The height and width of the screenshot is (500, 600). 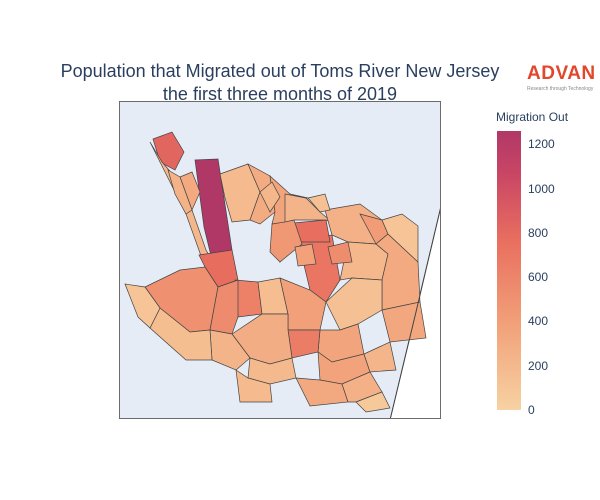 I want to click on colorbar-gradient, so click(x=509, y=270).